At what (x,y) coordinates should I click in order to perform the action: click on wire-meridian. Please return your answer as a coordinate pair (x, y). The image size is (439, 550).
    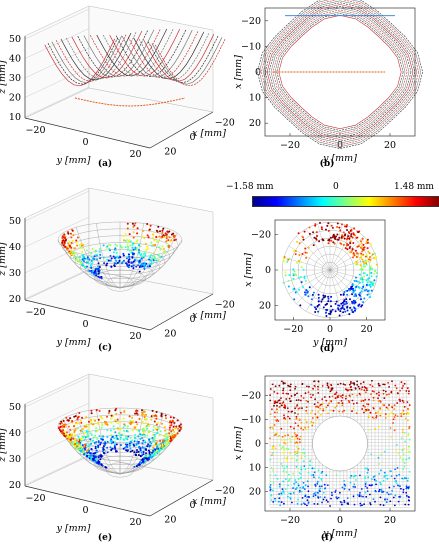
    Looking at the image, I should click on (142, 444).